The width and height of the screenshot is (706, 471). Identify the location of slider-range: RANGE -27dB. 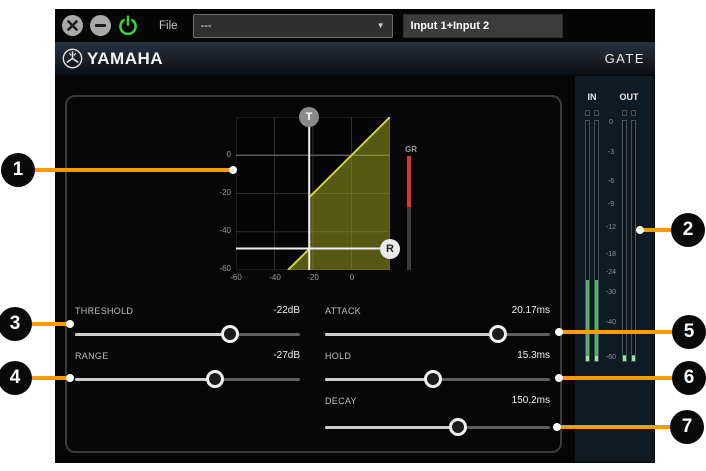
(187, 370).